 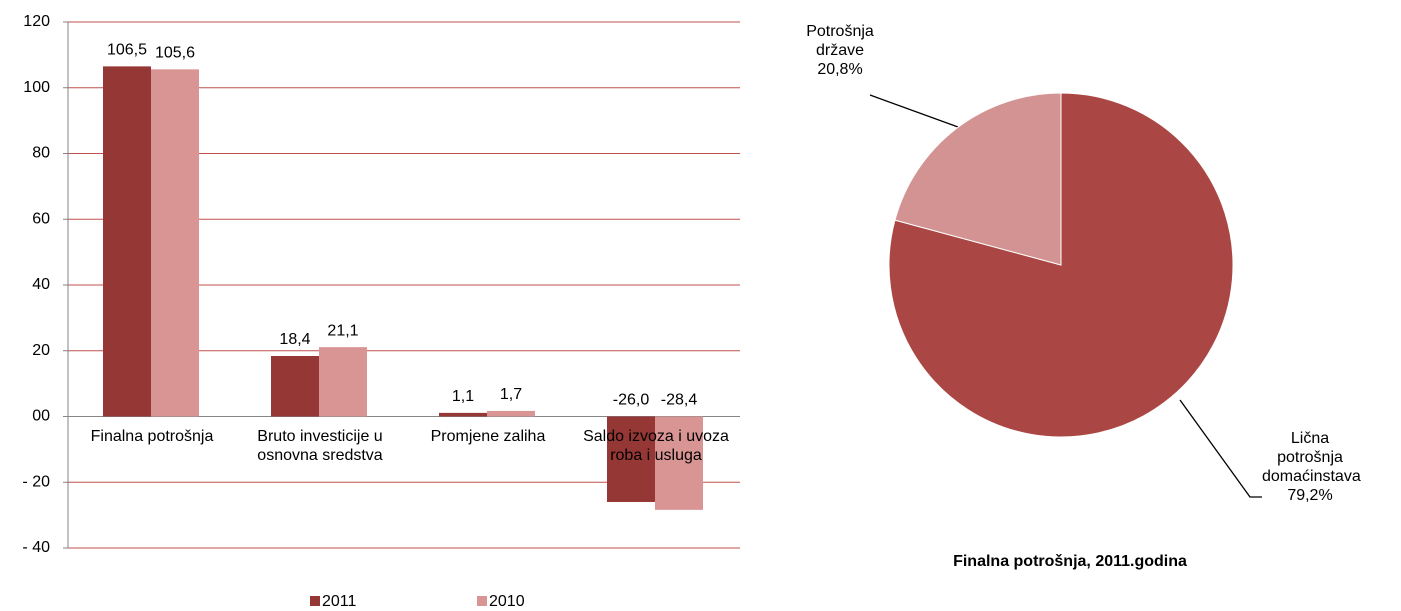 What do you see at coordinates (488, 436) in the screenshot?
I see `x-tick-label: Promjene zaliha` at bounding box center [488, 436].